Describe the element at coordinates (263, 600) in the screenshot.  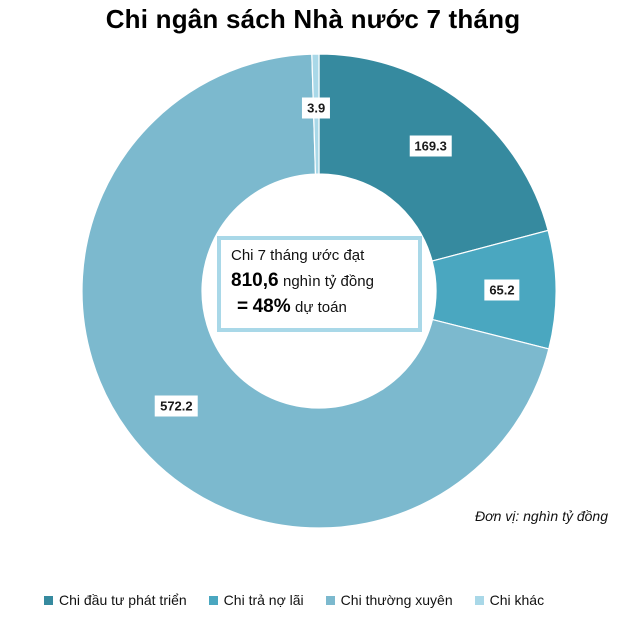
I see `legend-label: Chi trả nợ lãi` at that location.